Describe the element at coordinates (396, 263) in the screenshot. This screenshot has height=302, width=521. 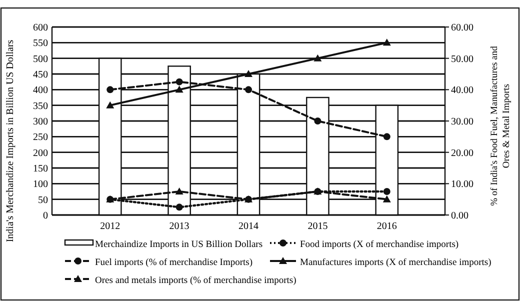
I see `legend-label: Manufactures imports (X of merchandise imports)` at that location.